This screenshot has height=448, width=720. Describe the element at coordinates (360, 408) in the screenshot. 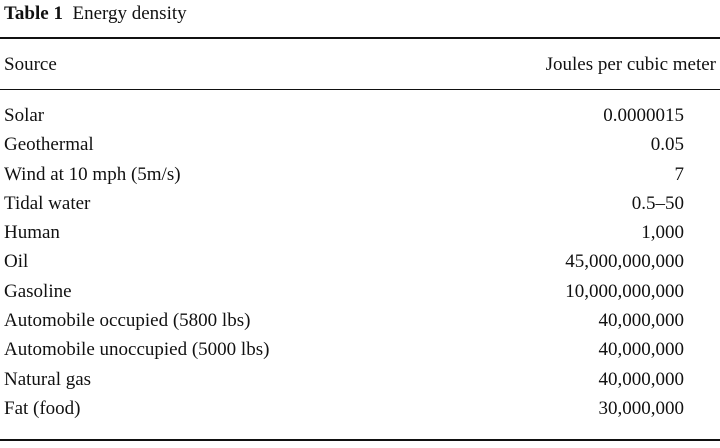

I see `table-row: Fat (food) 30,000,000` at that location.